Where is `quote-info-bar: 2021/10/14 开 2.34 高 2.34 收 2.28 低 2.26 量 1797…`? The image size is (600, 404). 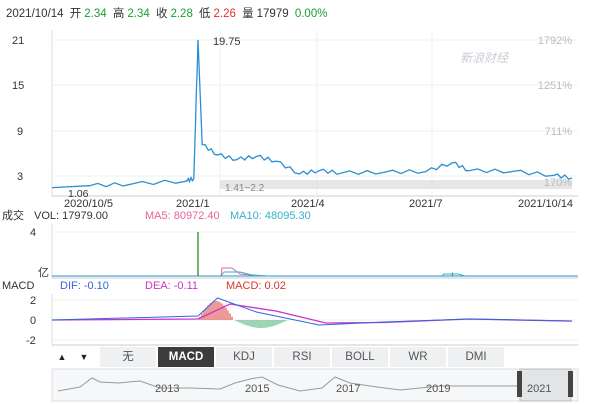 quote-info-bar: 2021/10/14 开 2.34 高 2.34 收 2.28 低 2.26 量 1797… is located at coordinates (301, 13).